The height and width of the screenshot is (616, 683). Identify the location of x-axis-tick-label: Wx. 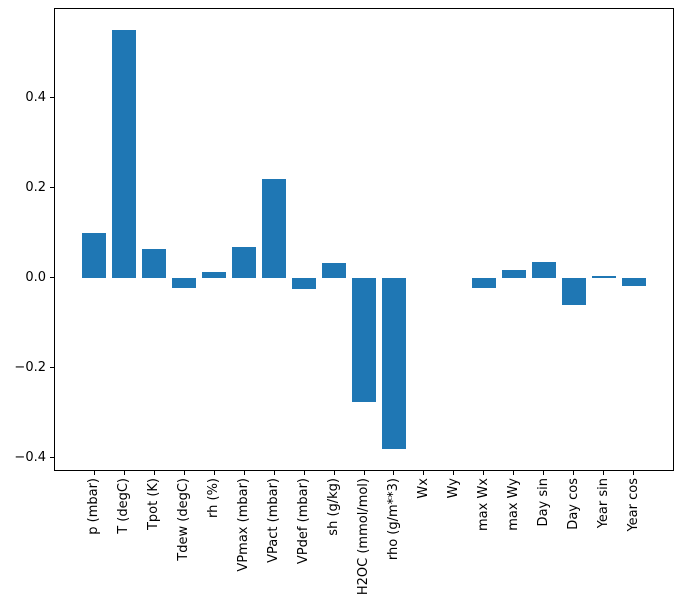
(423, 488).